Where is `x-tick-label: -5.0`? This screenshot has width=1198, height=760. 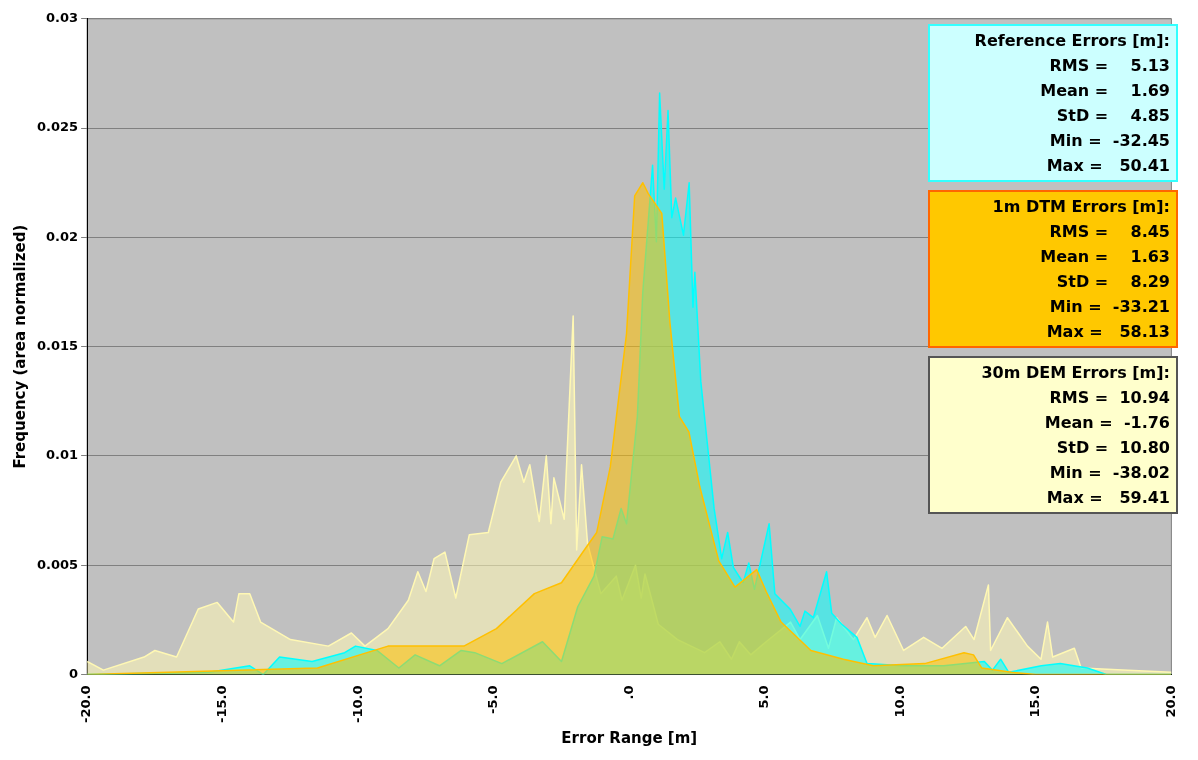 x-tick-label: -5.0 is located at coordinates (493, 699).